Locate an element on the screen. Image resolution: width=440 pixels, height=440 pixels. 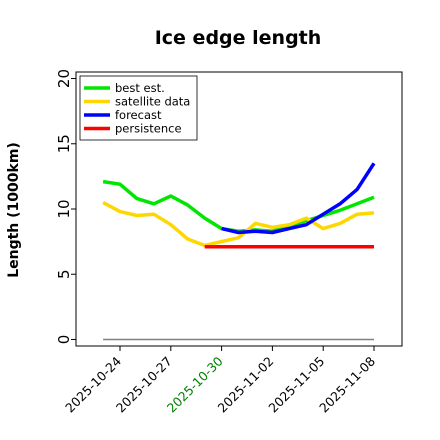
series-line-satellite-data is located at coordinates (238, 224).